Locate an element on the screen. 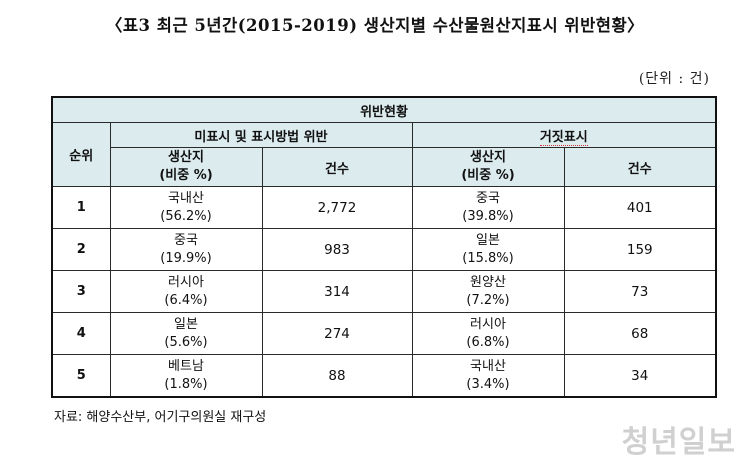 Image resolution: width=750 pixels, height=475 pixels. publisher-watermark: 청년일보 is located at coordinates (678, 442).